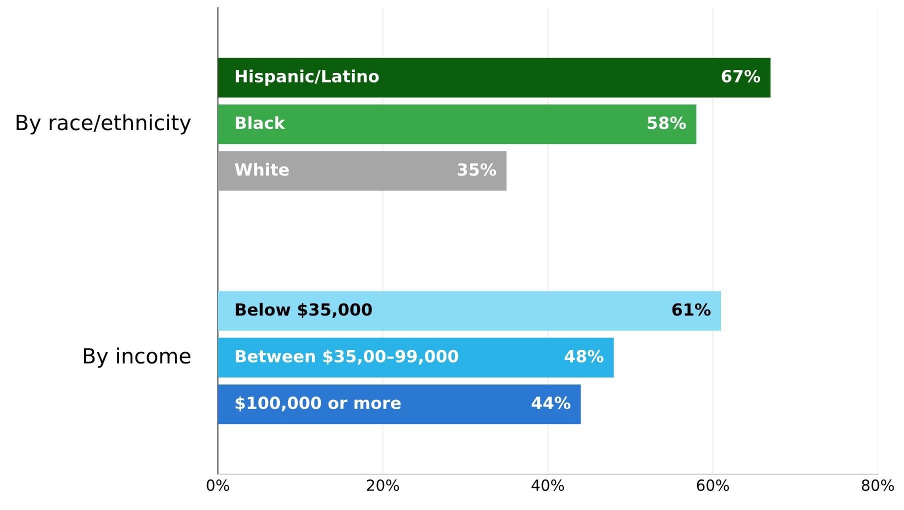 Image resolution: width=904 pixels, height=510 pixels. I want to click on x-tick-label: 80%, so click(878, 485).